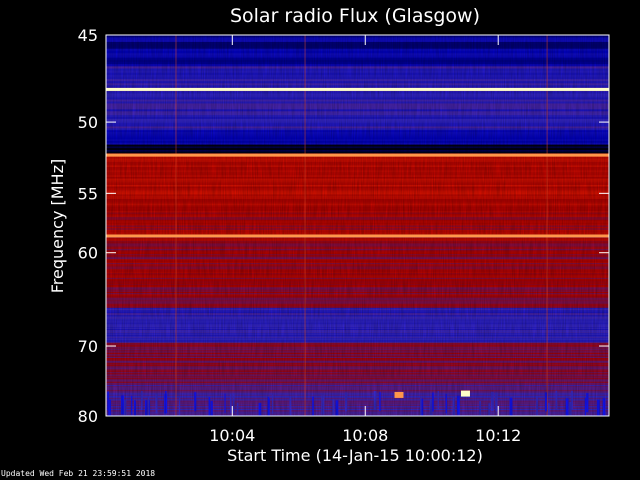 The width and height of the screenshot is (640, 480). I want to click on x-axis-label: Start Time (14-Jan-15 10:00:12), so click(355, 455).